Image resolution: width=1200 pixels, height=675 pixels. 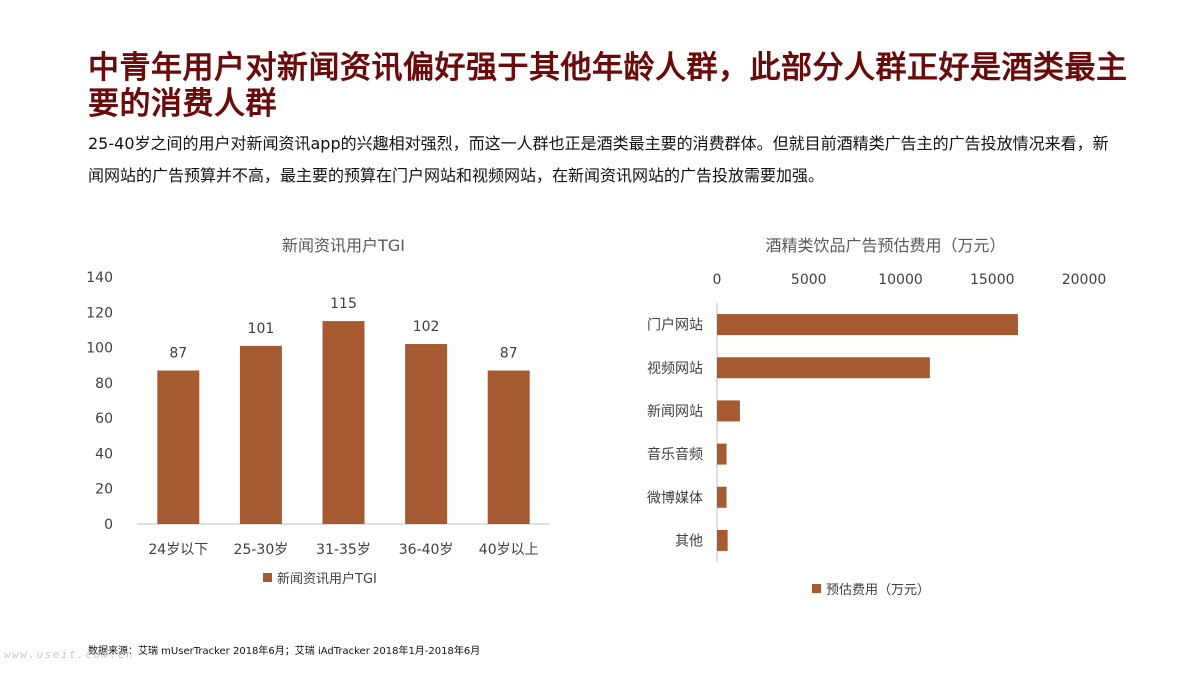 What do you see at coordinates (104, 419) in the screenshot?
I see `y-tick-label: 60` at bounding box center [104, 419].